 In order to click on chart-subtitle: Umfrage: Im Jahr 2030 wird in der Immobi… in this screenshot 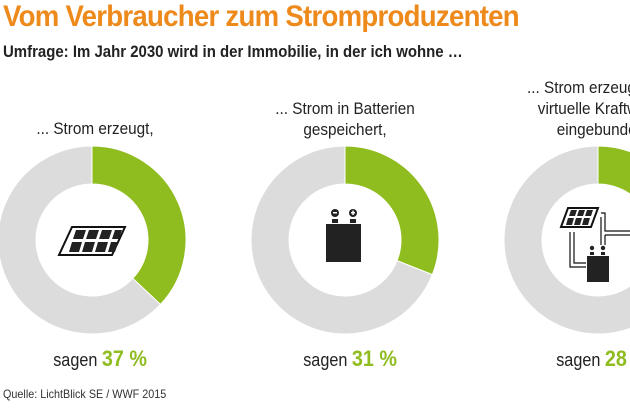, I will do `click(233, 51)`.